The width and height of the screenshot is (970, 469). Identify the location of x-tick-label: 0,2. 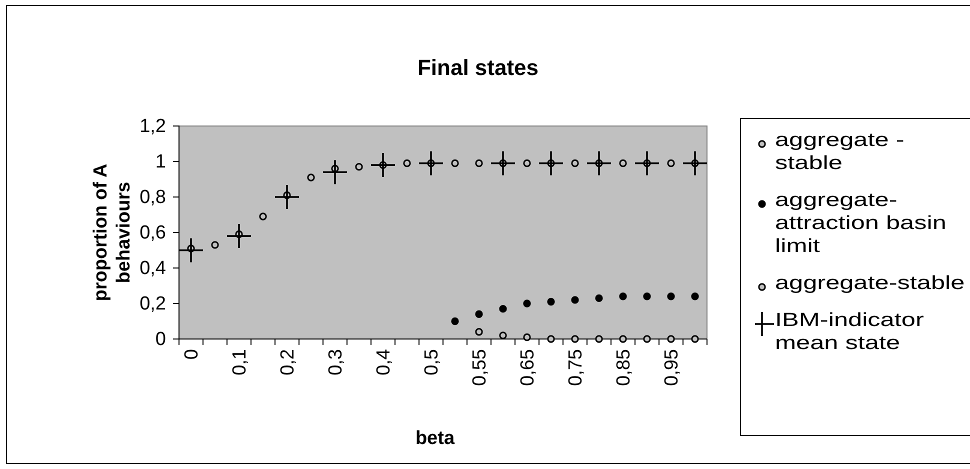
(288, 362).